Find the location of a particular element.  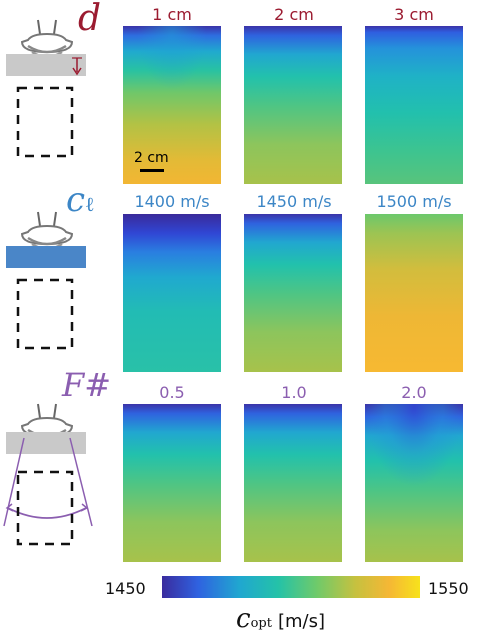

scale-bar is located at coordinates (152, 170).